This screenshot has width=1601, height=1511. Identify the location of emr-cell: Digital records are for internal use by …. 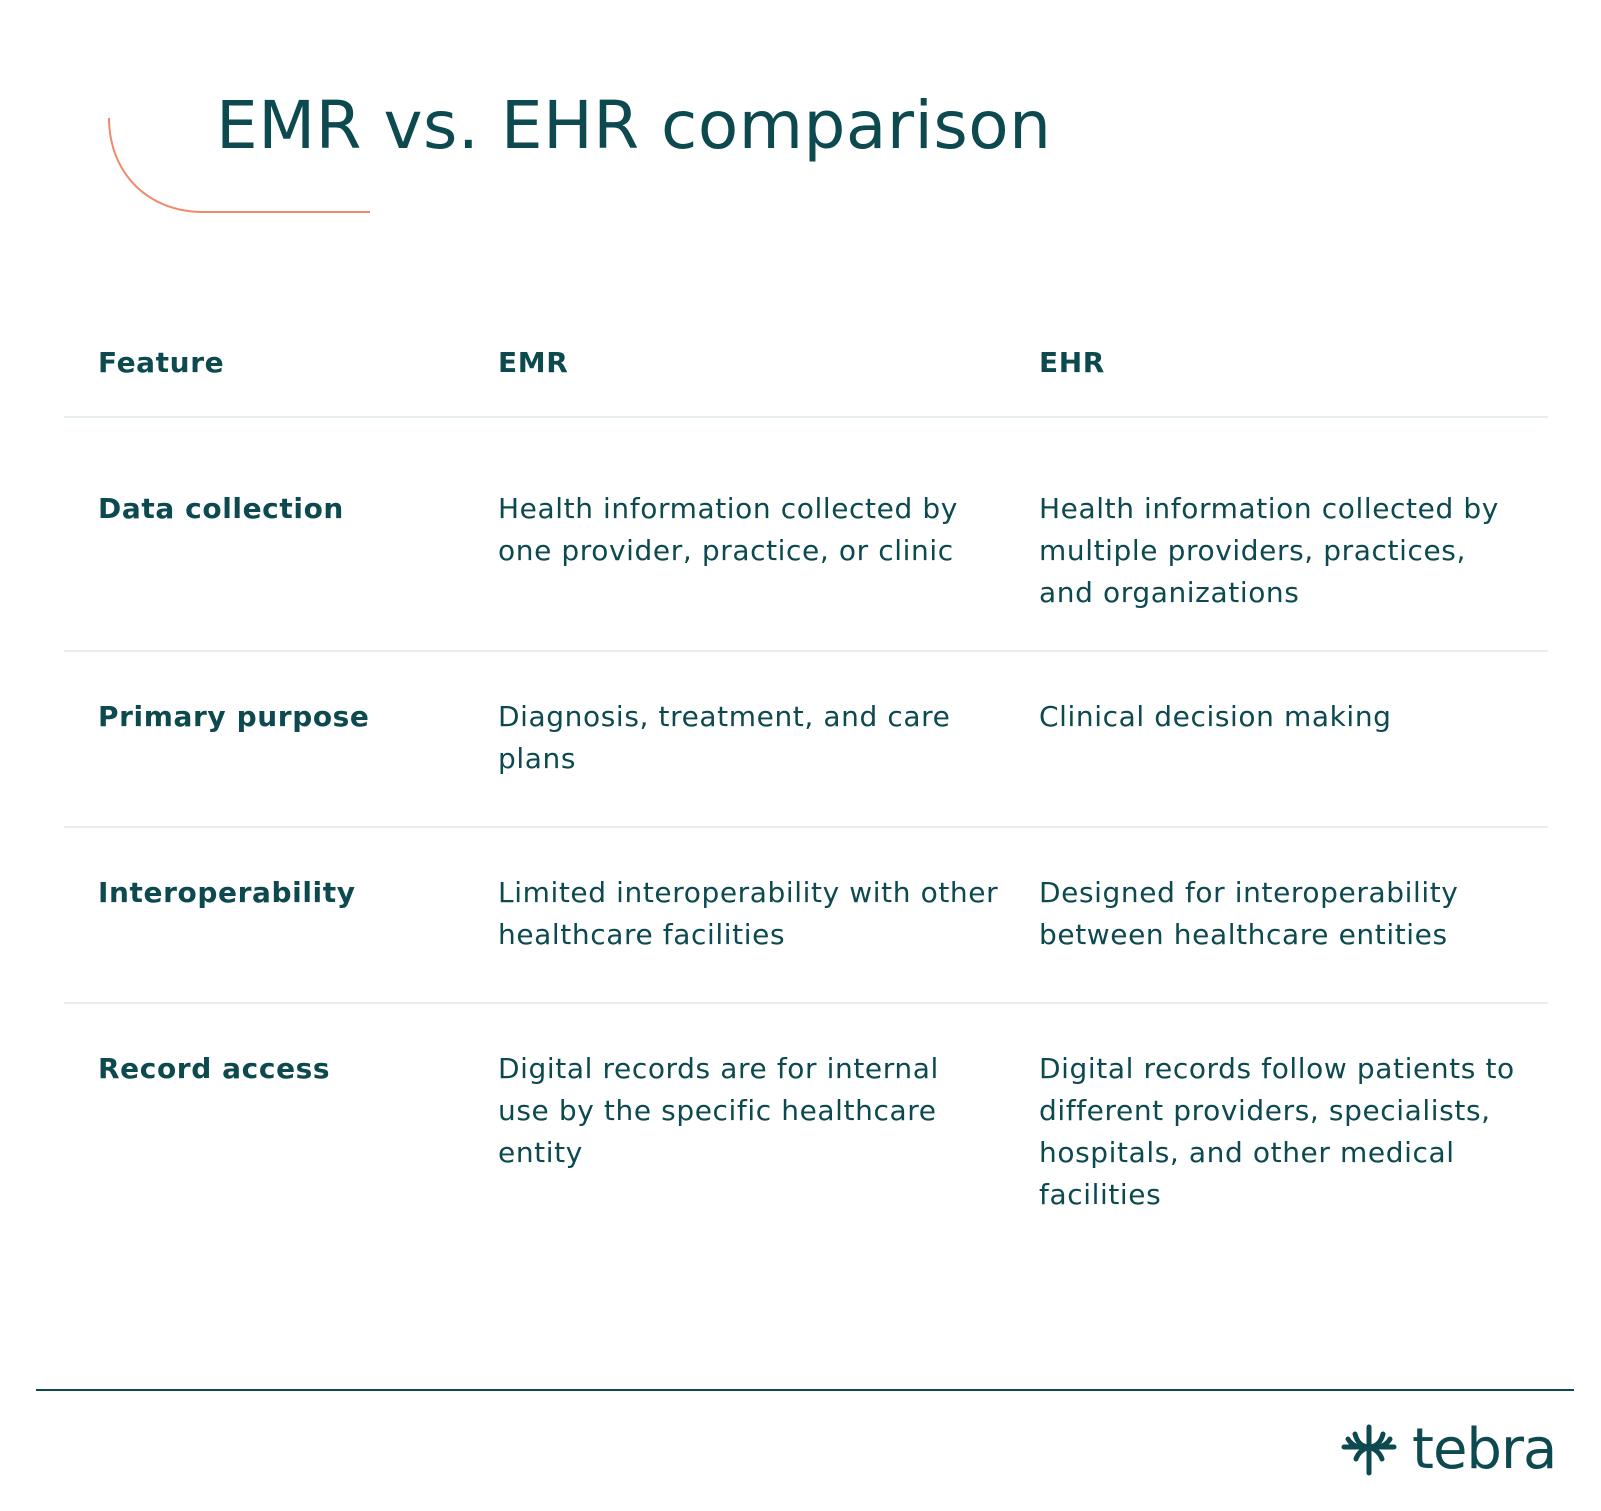
(718, 1110).